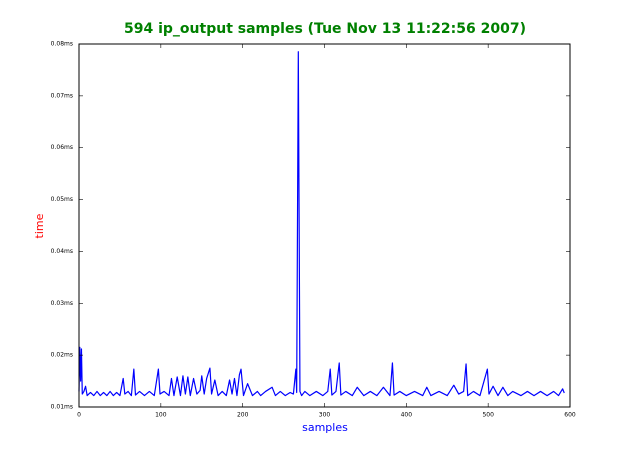 The image size is (633, 453). Describe the element at coordinates (161, 415) in the screenshot. I see `x-tick-label: 100` at that location.